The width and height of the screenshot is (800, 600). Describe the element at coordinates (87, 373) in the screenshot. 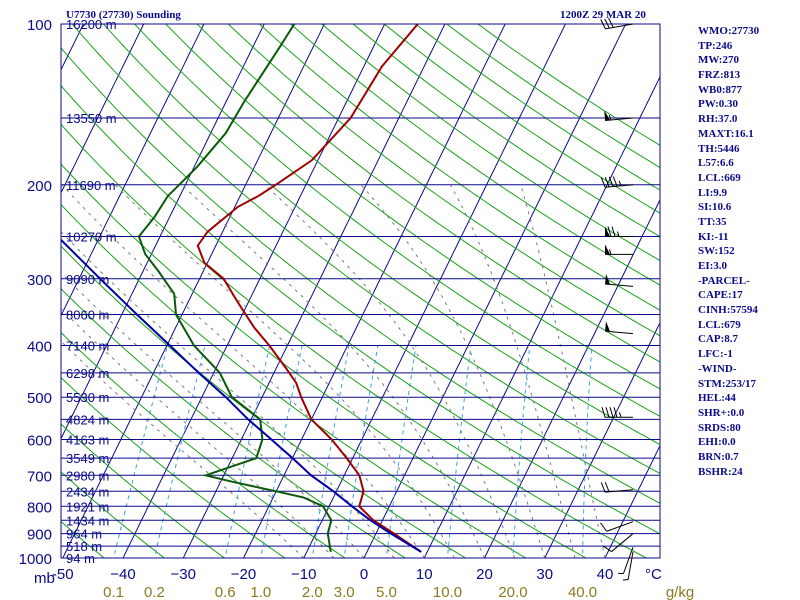

I see `height-label: 6298 m` at that location.